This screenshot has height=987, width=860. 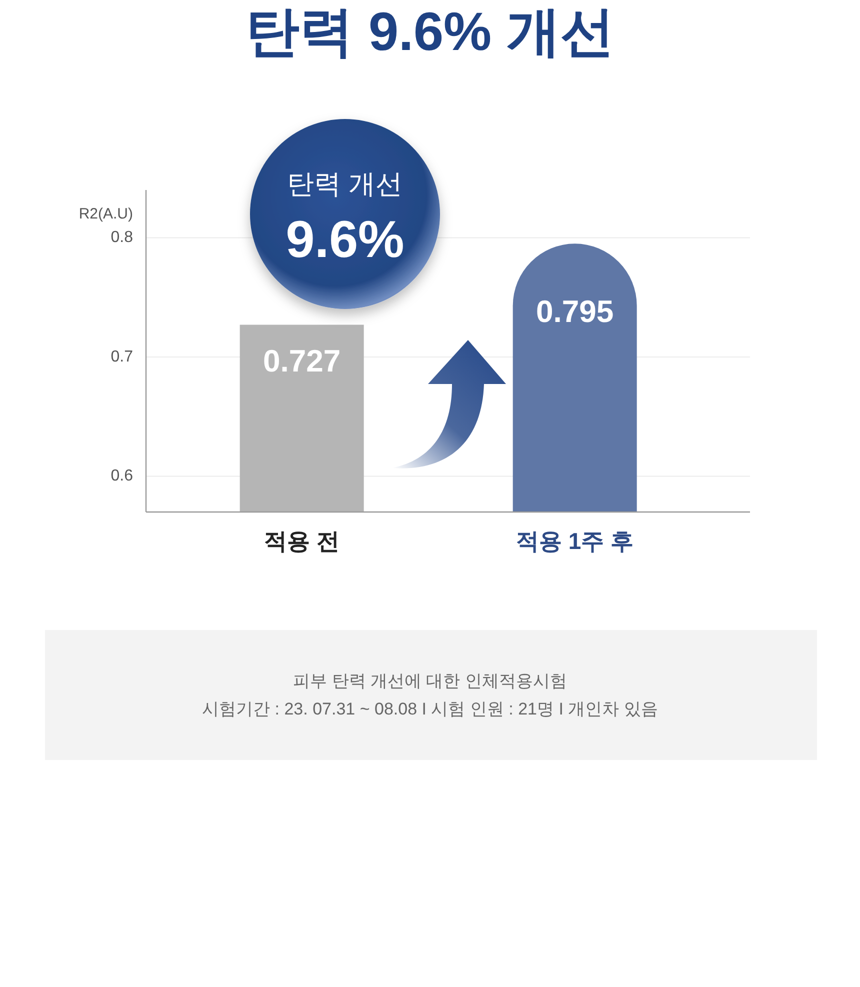 What do you see at coordinates (430, 32) in the screenshot?
I see `title: 탄력 9.6% 개선` at bounding box center [430, 32].